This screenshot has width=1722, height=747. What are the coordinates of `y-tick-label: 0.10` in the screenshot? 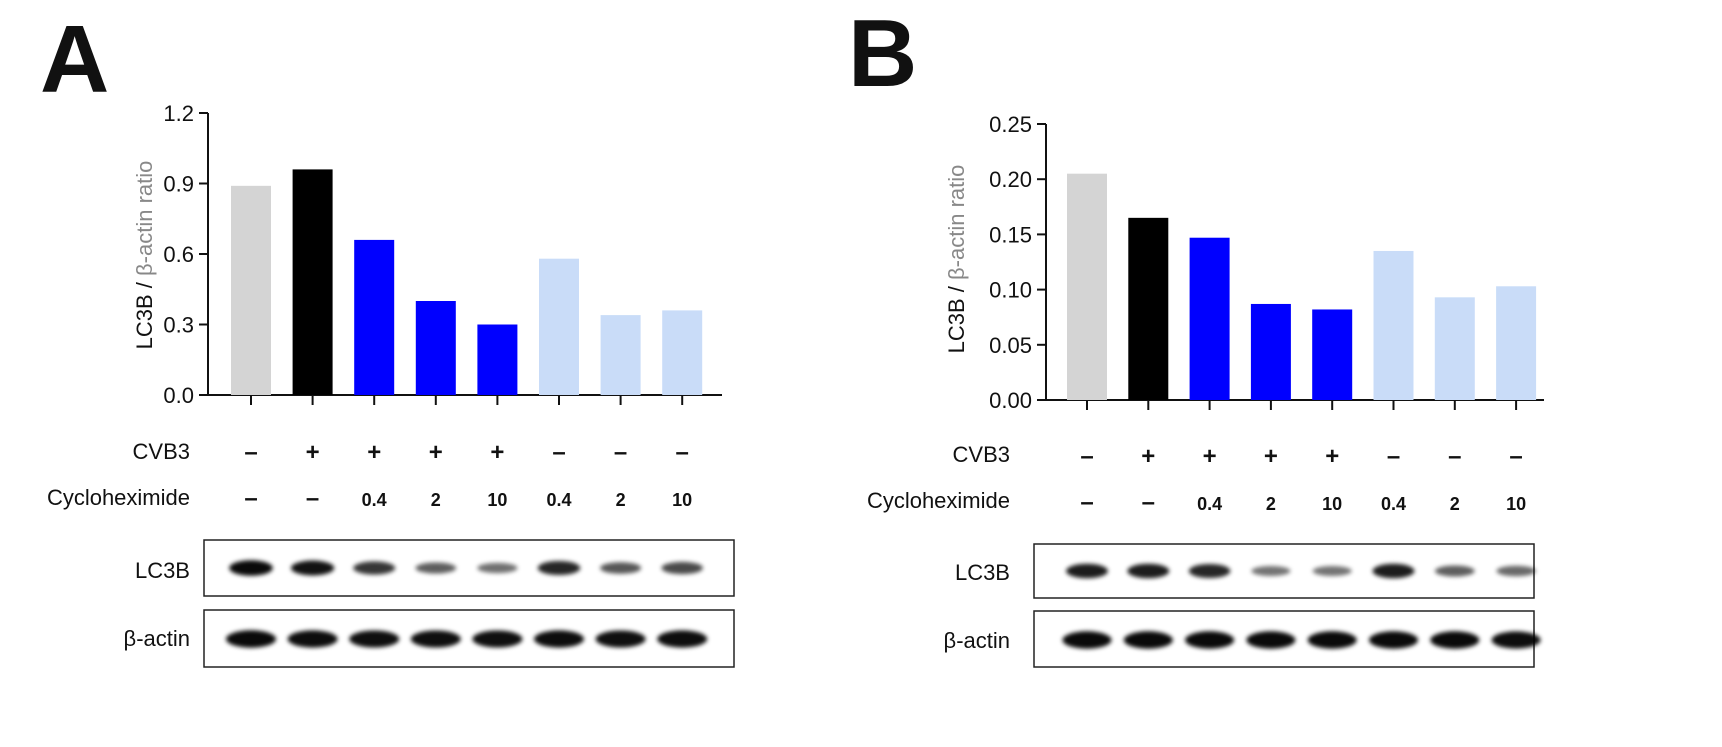 It's located at (1010, 290).